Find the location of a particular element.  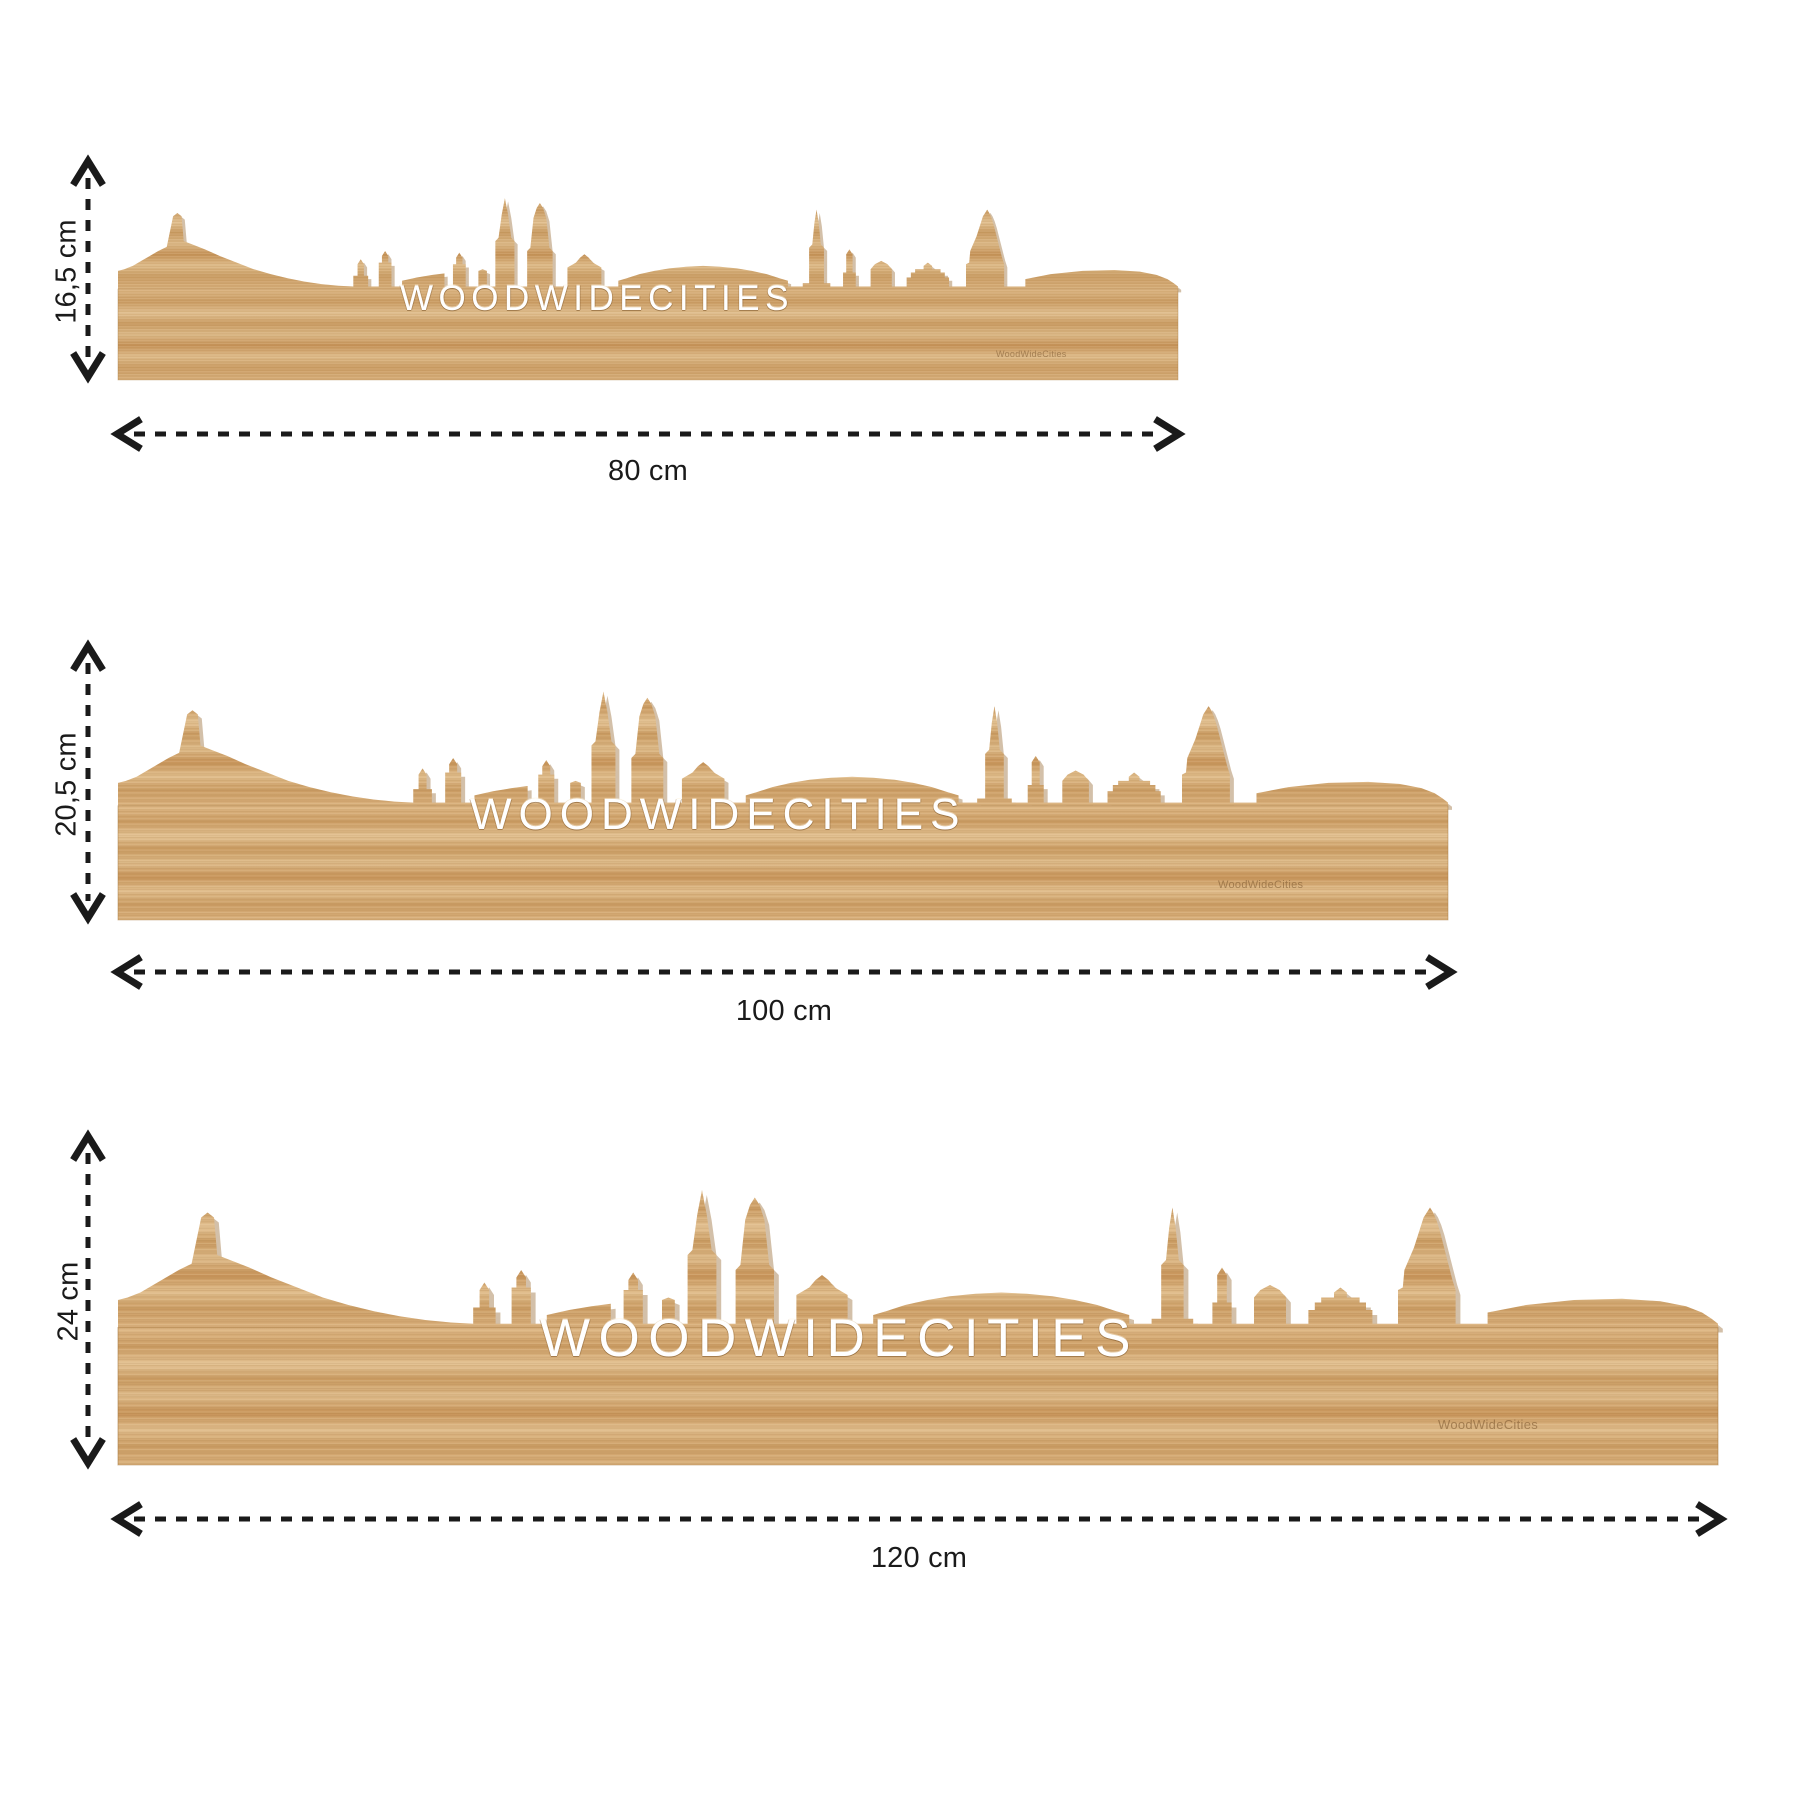

width-dimension-label-80: 80 cm is located at coordinates (648, 471).